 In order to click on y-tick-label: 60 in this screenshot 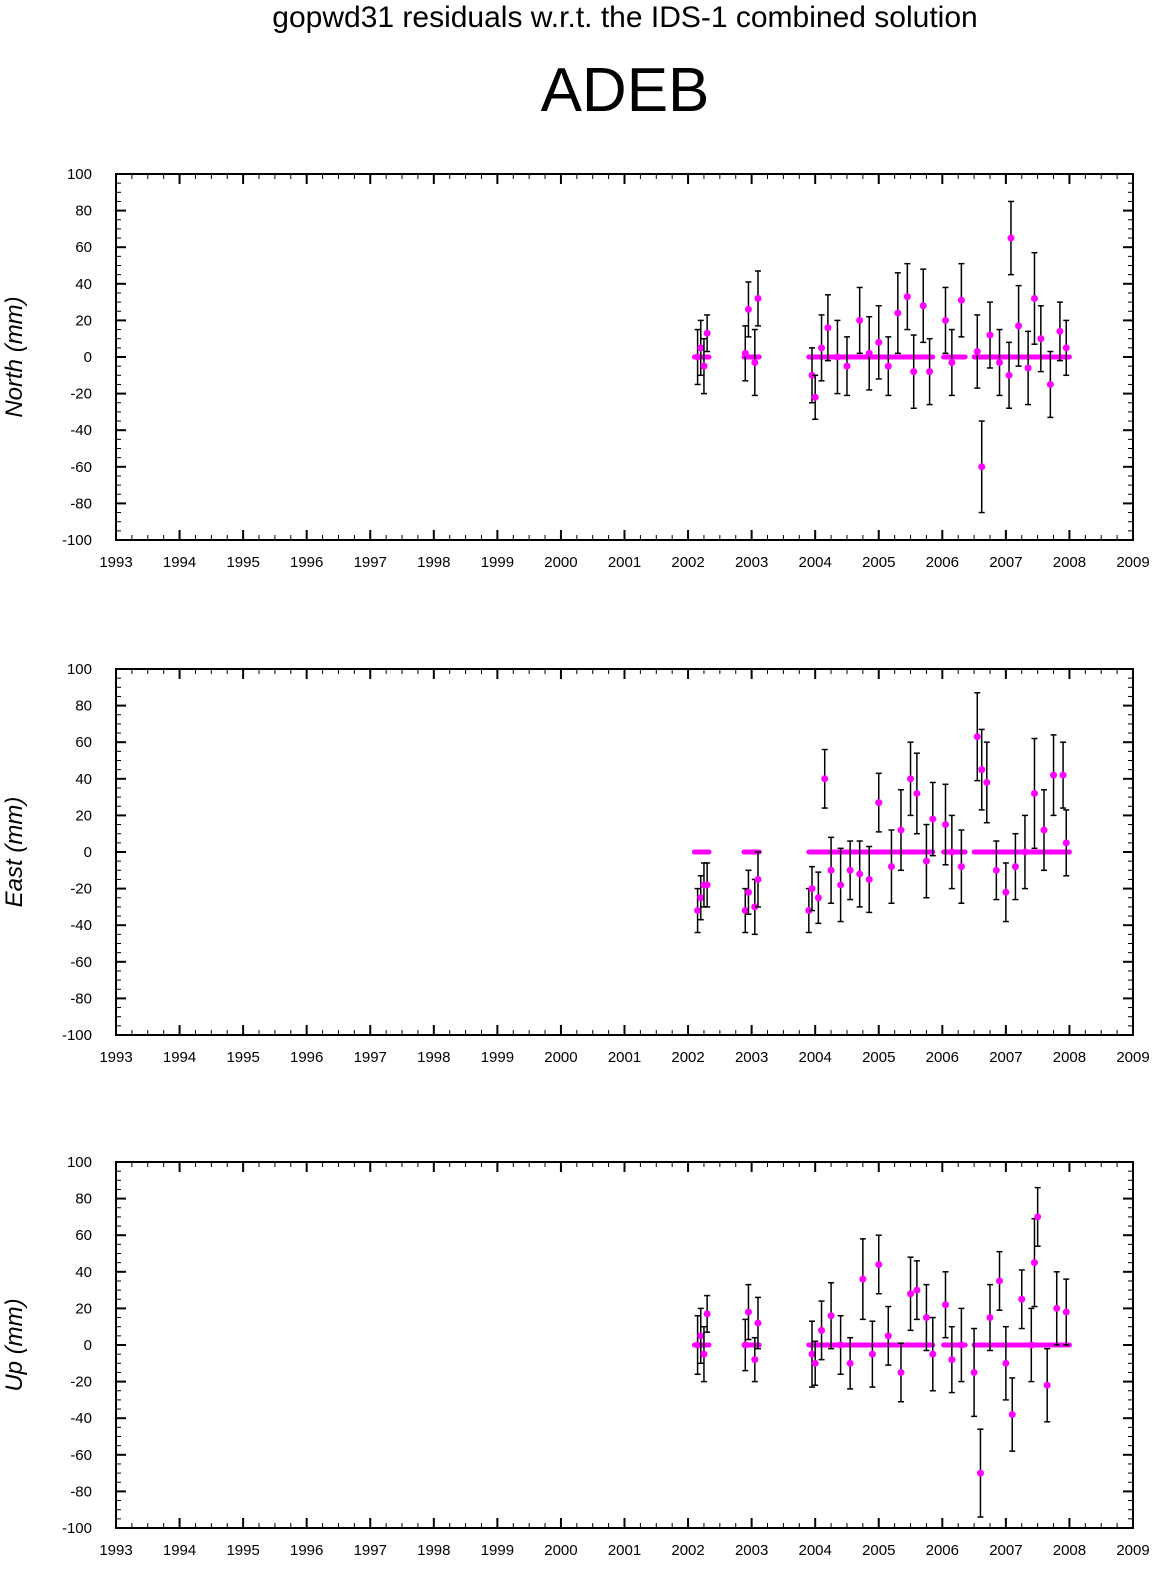, I will do `click(83, 247)`.